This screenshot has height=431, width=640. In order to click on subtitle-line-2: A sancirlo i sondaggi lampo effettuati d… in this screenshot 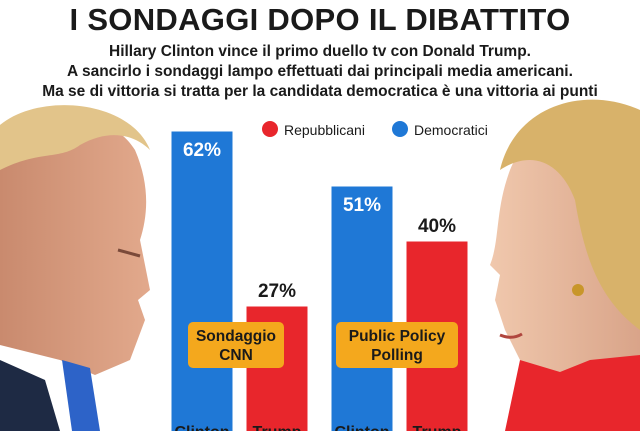, I will do `click(320, 71)`.